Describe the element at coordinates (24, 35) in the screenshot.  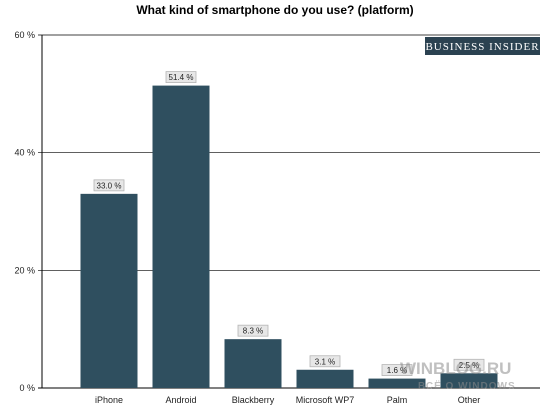
I see `y-tick-label: 60 %` at that location.